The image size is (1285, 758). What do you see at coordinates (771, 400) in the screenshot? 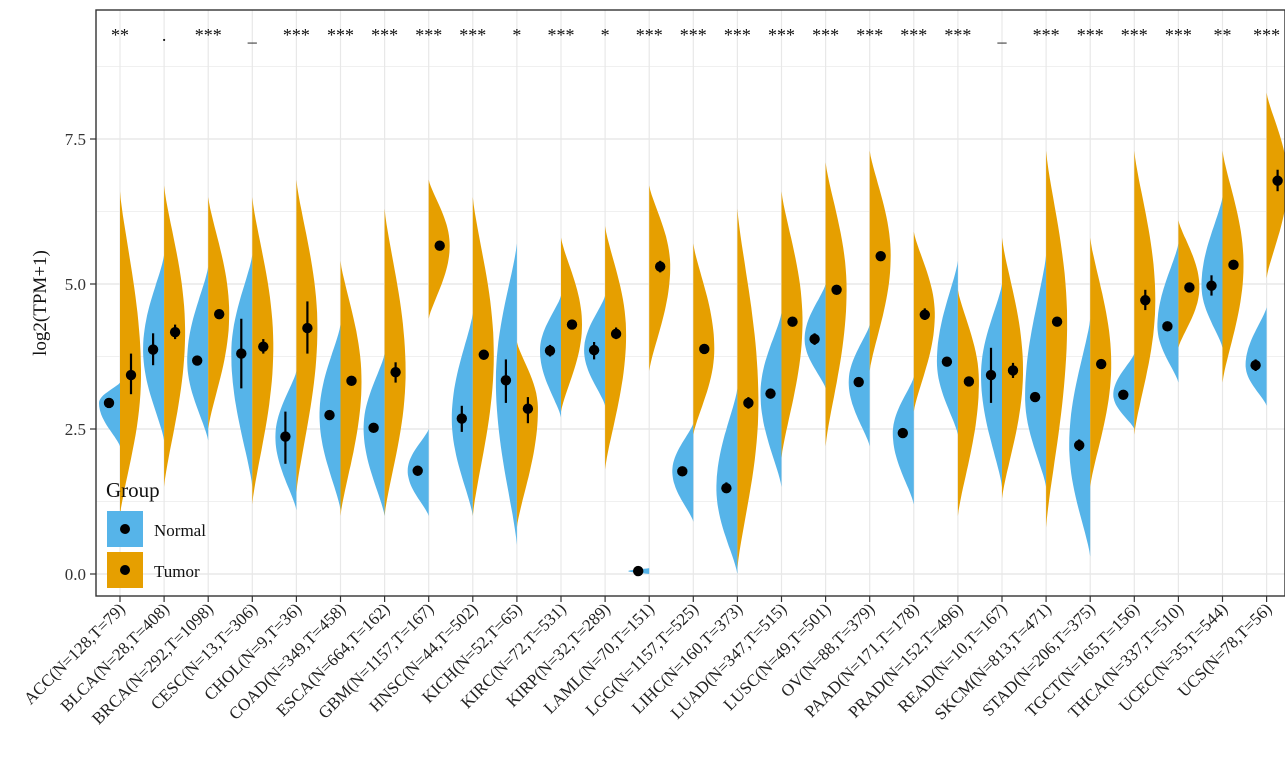
I see `violin-normal-luad` at bounding box center [771, 400].